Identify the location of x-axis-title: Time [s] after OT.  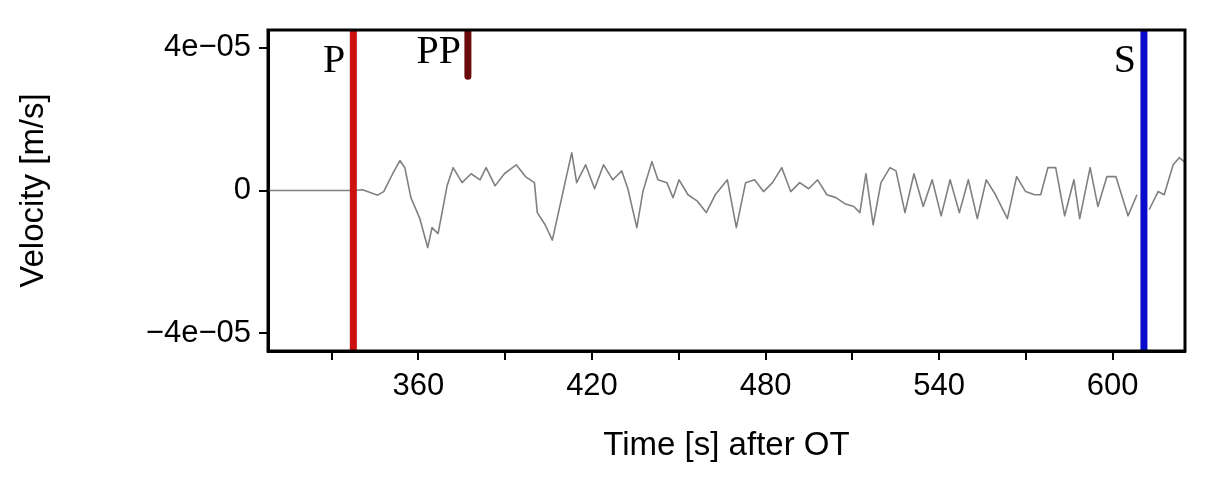
(726, 444).